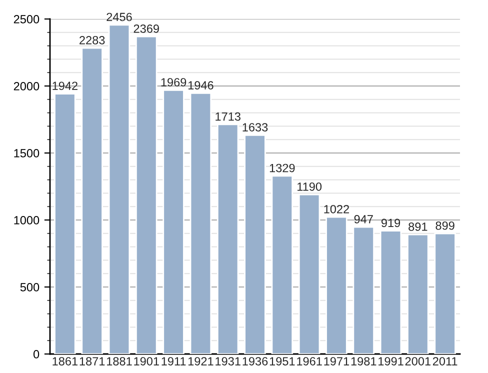  I want to click on x-tick-label: 1981, so click(363, 361).